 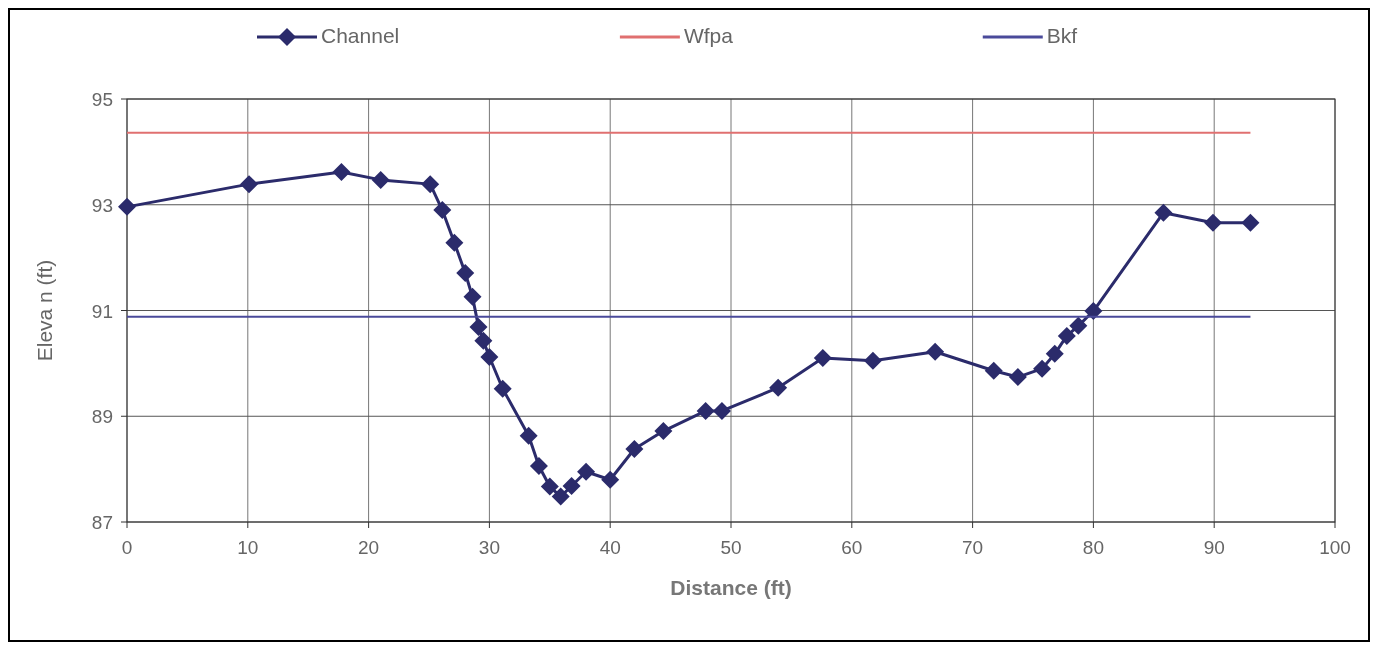 I want to click on legend-label: Bkf, so click(x=1062, y=35).